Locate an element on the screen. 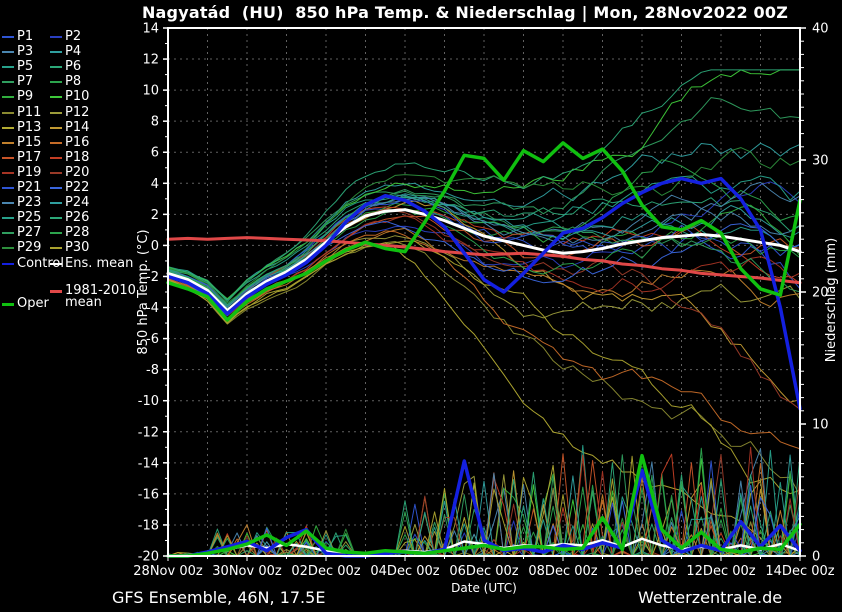 This screenshot has width=842, height=612. legend-item-p30: P30 is located at coordinates (69, 248).